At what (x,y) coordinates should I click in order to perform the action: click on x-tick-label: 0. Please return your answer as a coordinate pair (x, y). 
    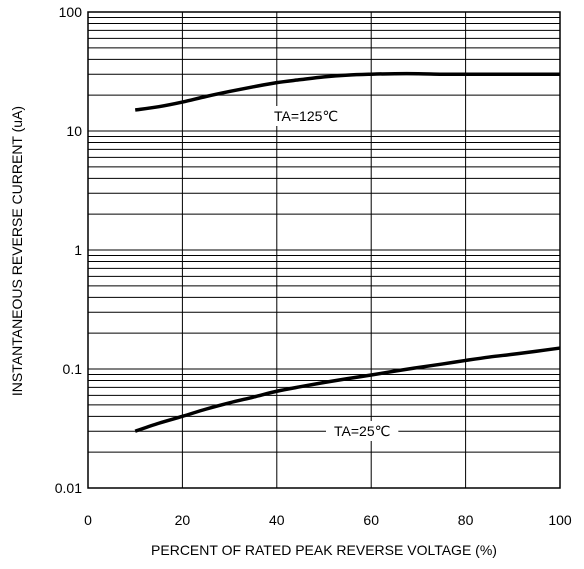
    Looking at the image, I should click on (88, 520).